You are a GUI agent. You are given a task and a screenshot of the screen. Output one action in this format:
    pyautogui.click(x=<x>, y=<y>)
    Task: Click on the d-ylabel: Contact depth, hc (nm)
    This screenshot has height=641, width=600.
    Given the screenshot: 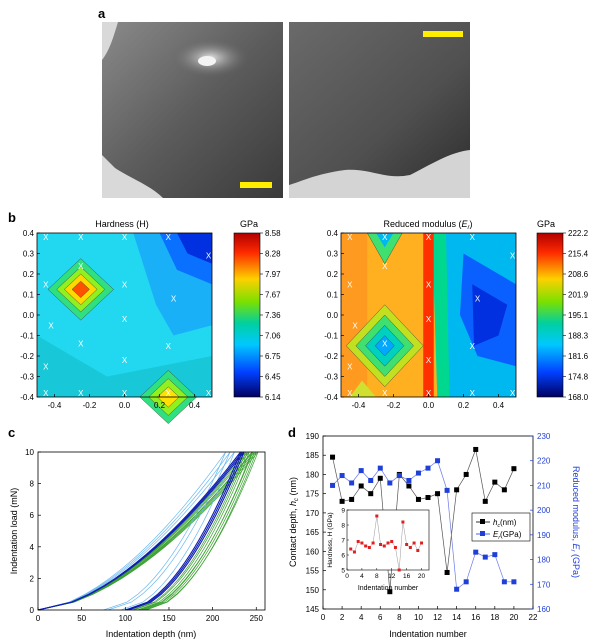 What is the action you would take?
    pyautogui.click(x=294, y=522)
    